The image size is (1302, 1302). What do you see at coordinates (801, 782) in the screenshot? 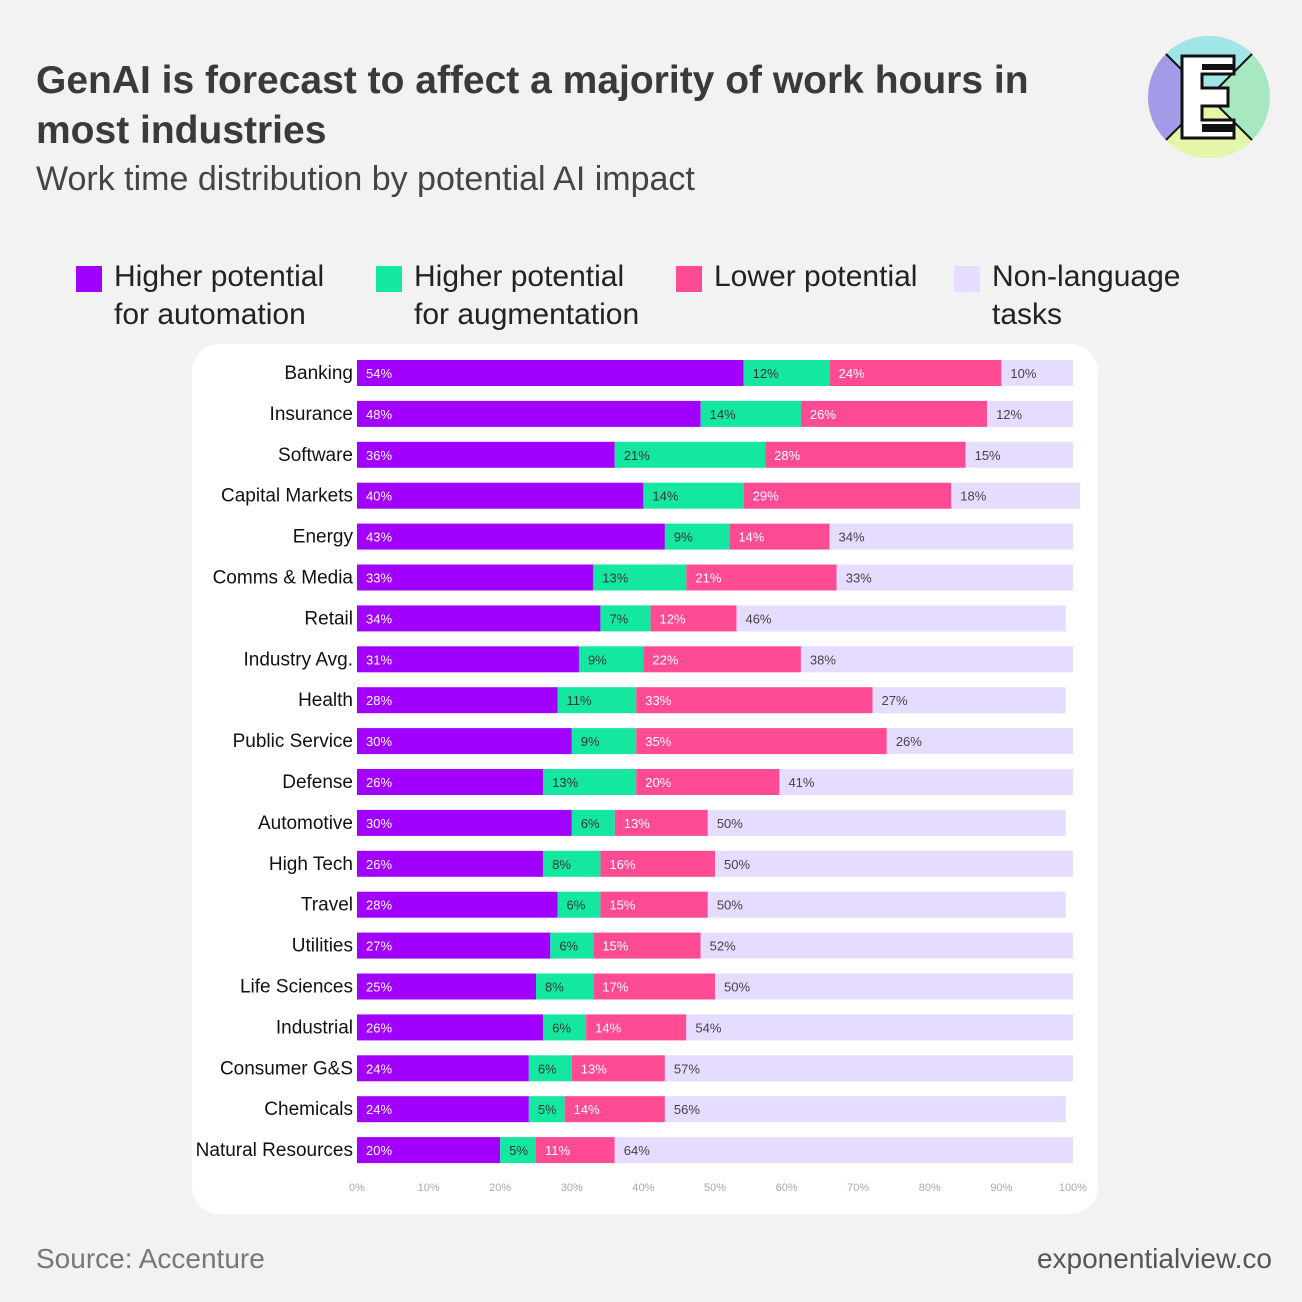
I see `data-label: 41%` at bounding box center [801, 782].